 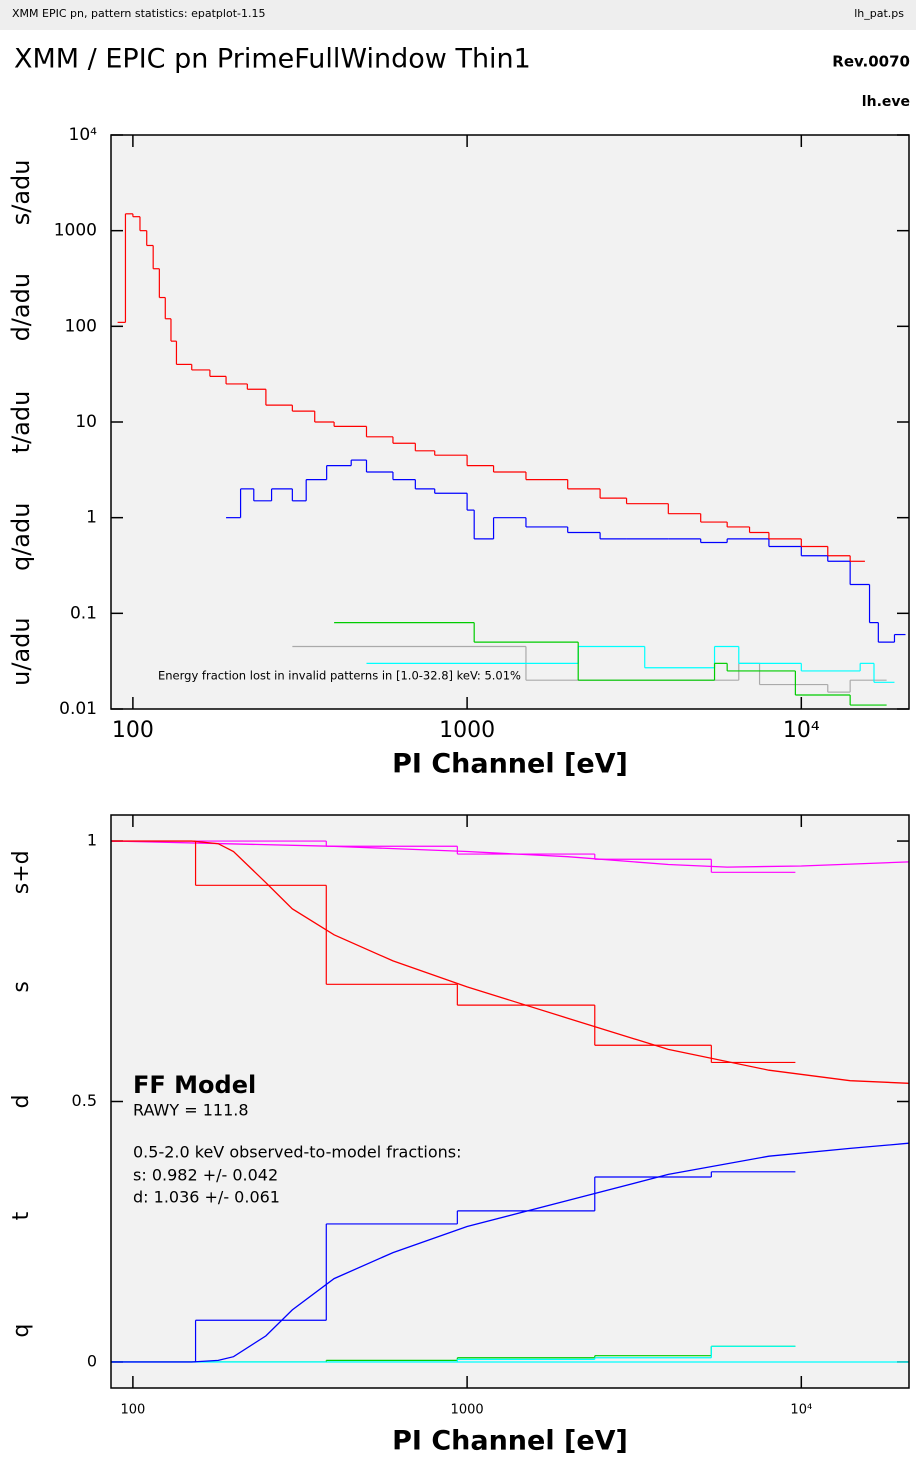 What do you see at coordinates (21, 1102) in the screenshot?
I see `side-label: d` at bounding box center [21, 1102].